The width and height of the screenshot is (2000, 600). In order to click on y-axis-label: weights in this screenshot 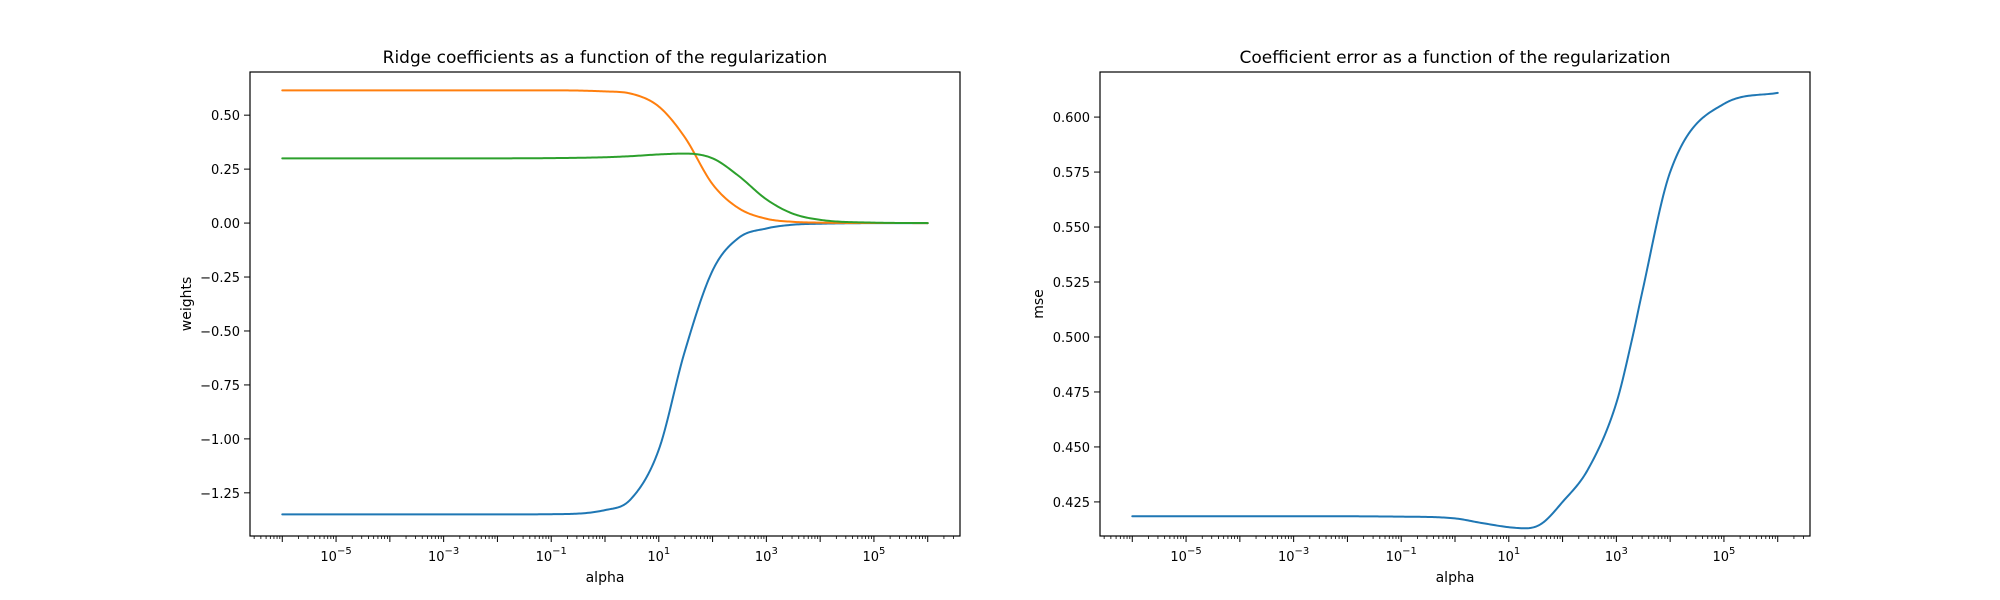, I will do `click(187, 304)`.